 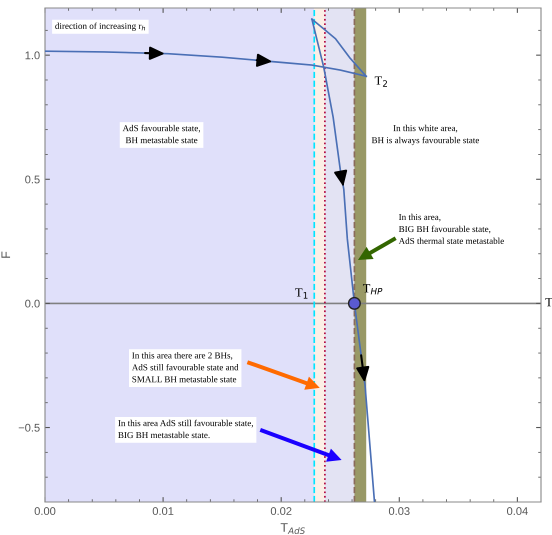 What do you see at coordinates (517, 511) in the screenshot?
I see `x-tick-label: 0.04` at bounding box center [517, 511].